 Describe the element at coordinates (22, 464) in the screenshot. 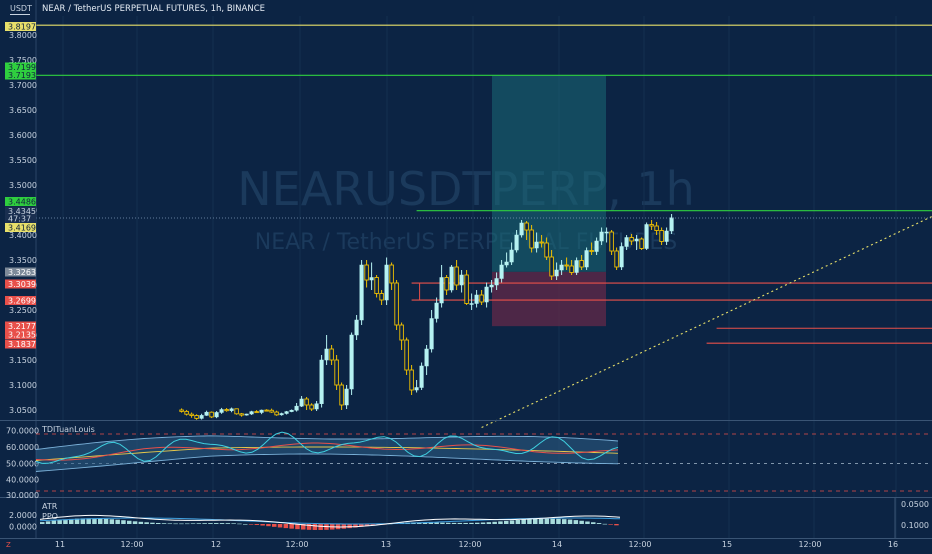

I see `tdi-tick-label: 50.0000` at that location.